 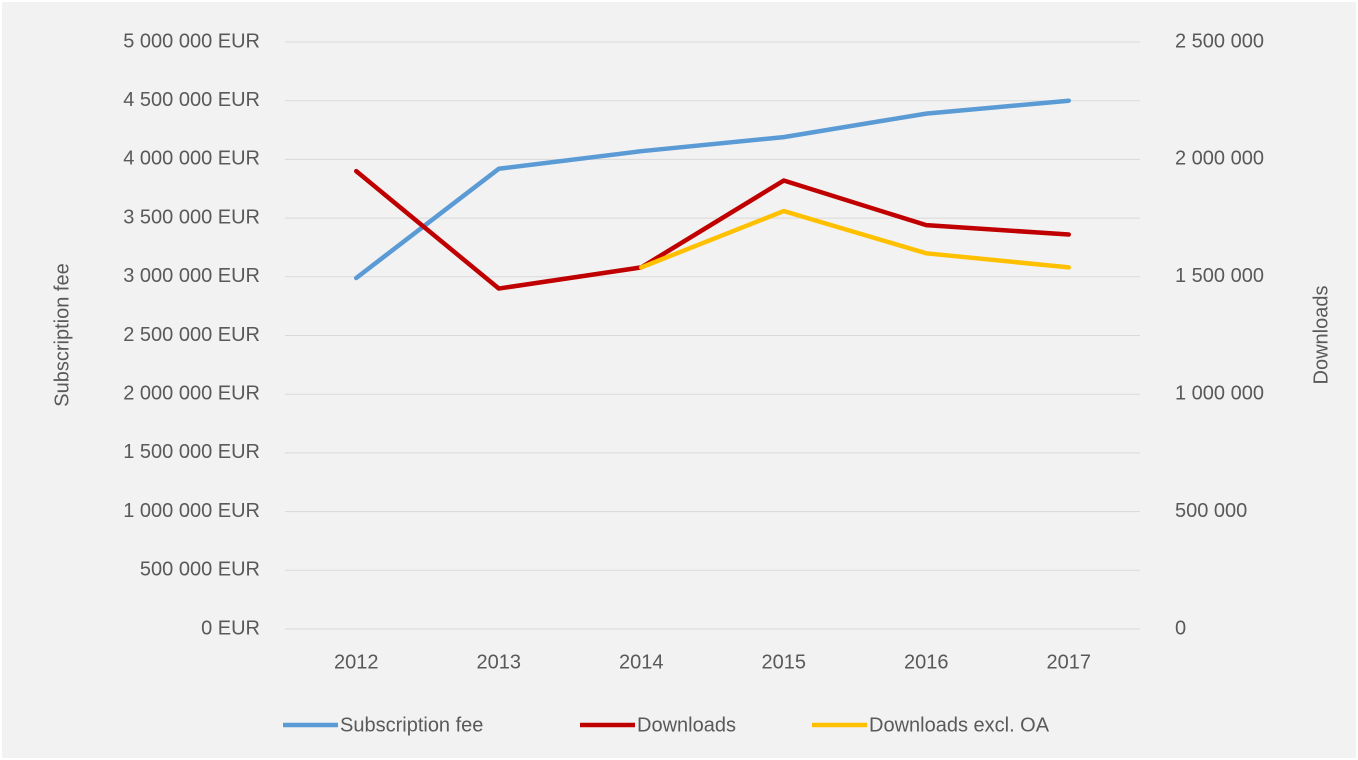 What do you see at coordinates (191, 217) in the screenshot?
I see `y-tick-label: 3 500 000 EUR` at bounding box center [191, 217].